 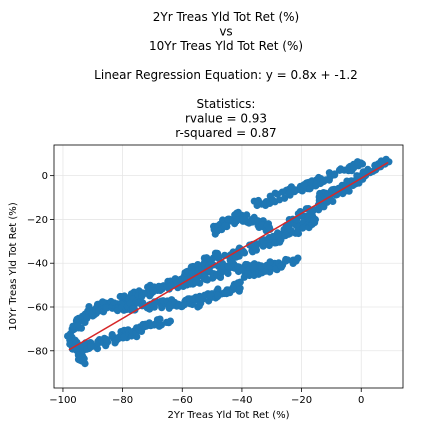 I want to click on x-tick-label: −60, so click(x=182, y=400).